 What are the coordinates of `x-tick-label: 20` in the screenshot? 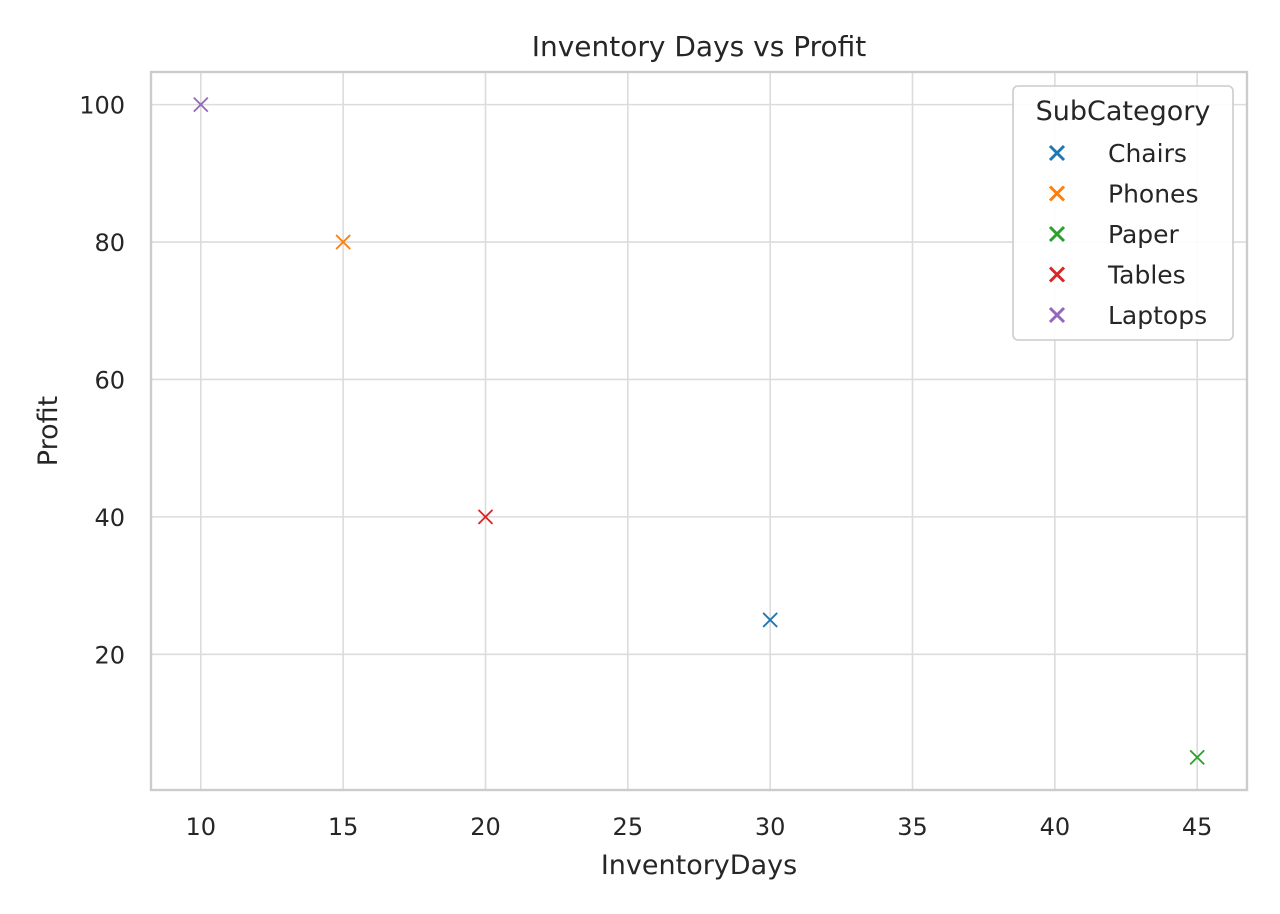 It's located at (485, 827).